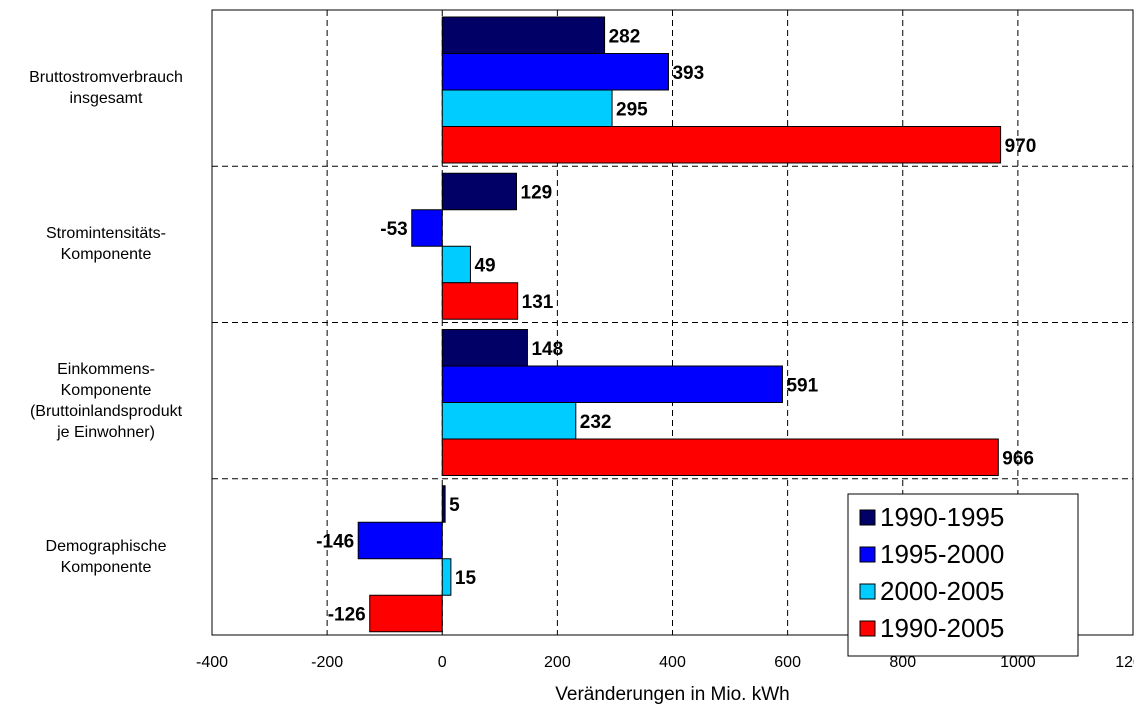  Describe the element at coordinates (625, 36) in the screenshot. I see `data-label: 282` at that location.